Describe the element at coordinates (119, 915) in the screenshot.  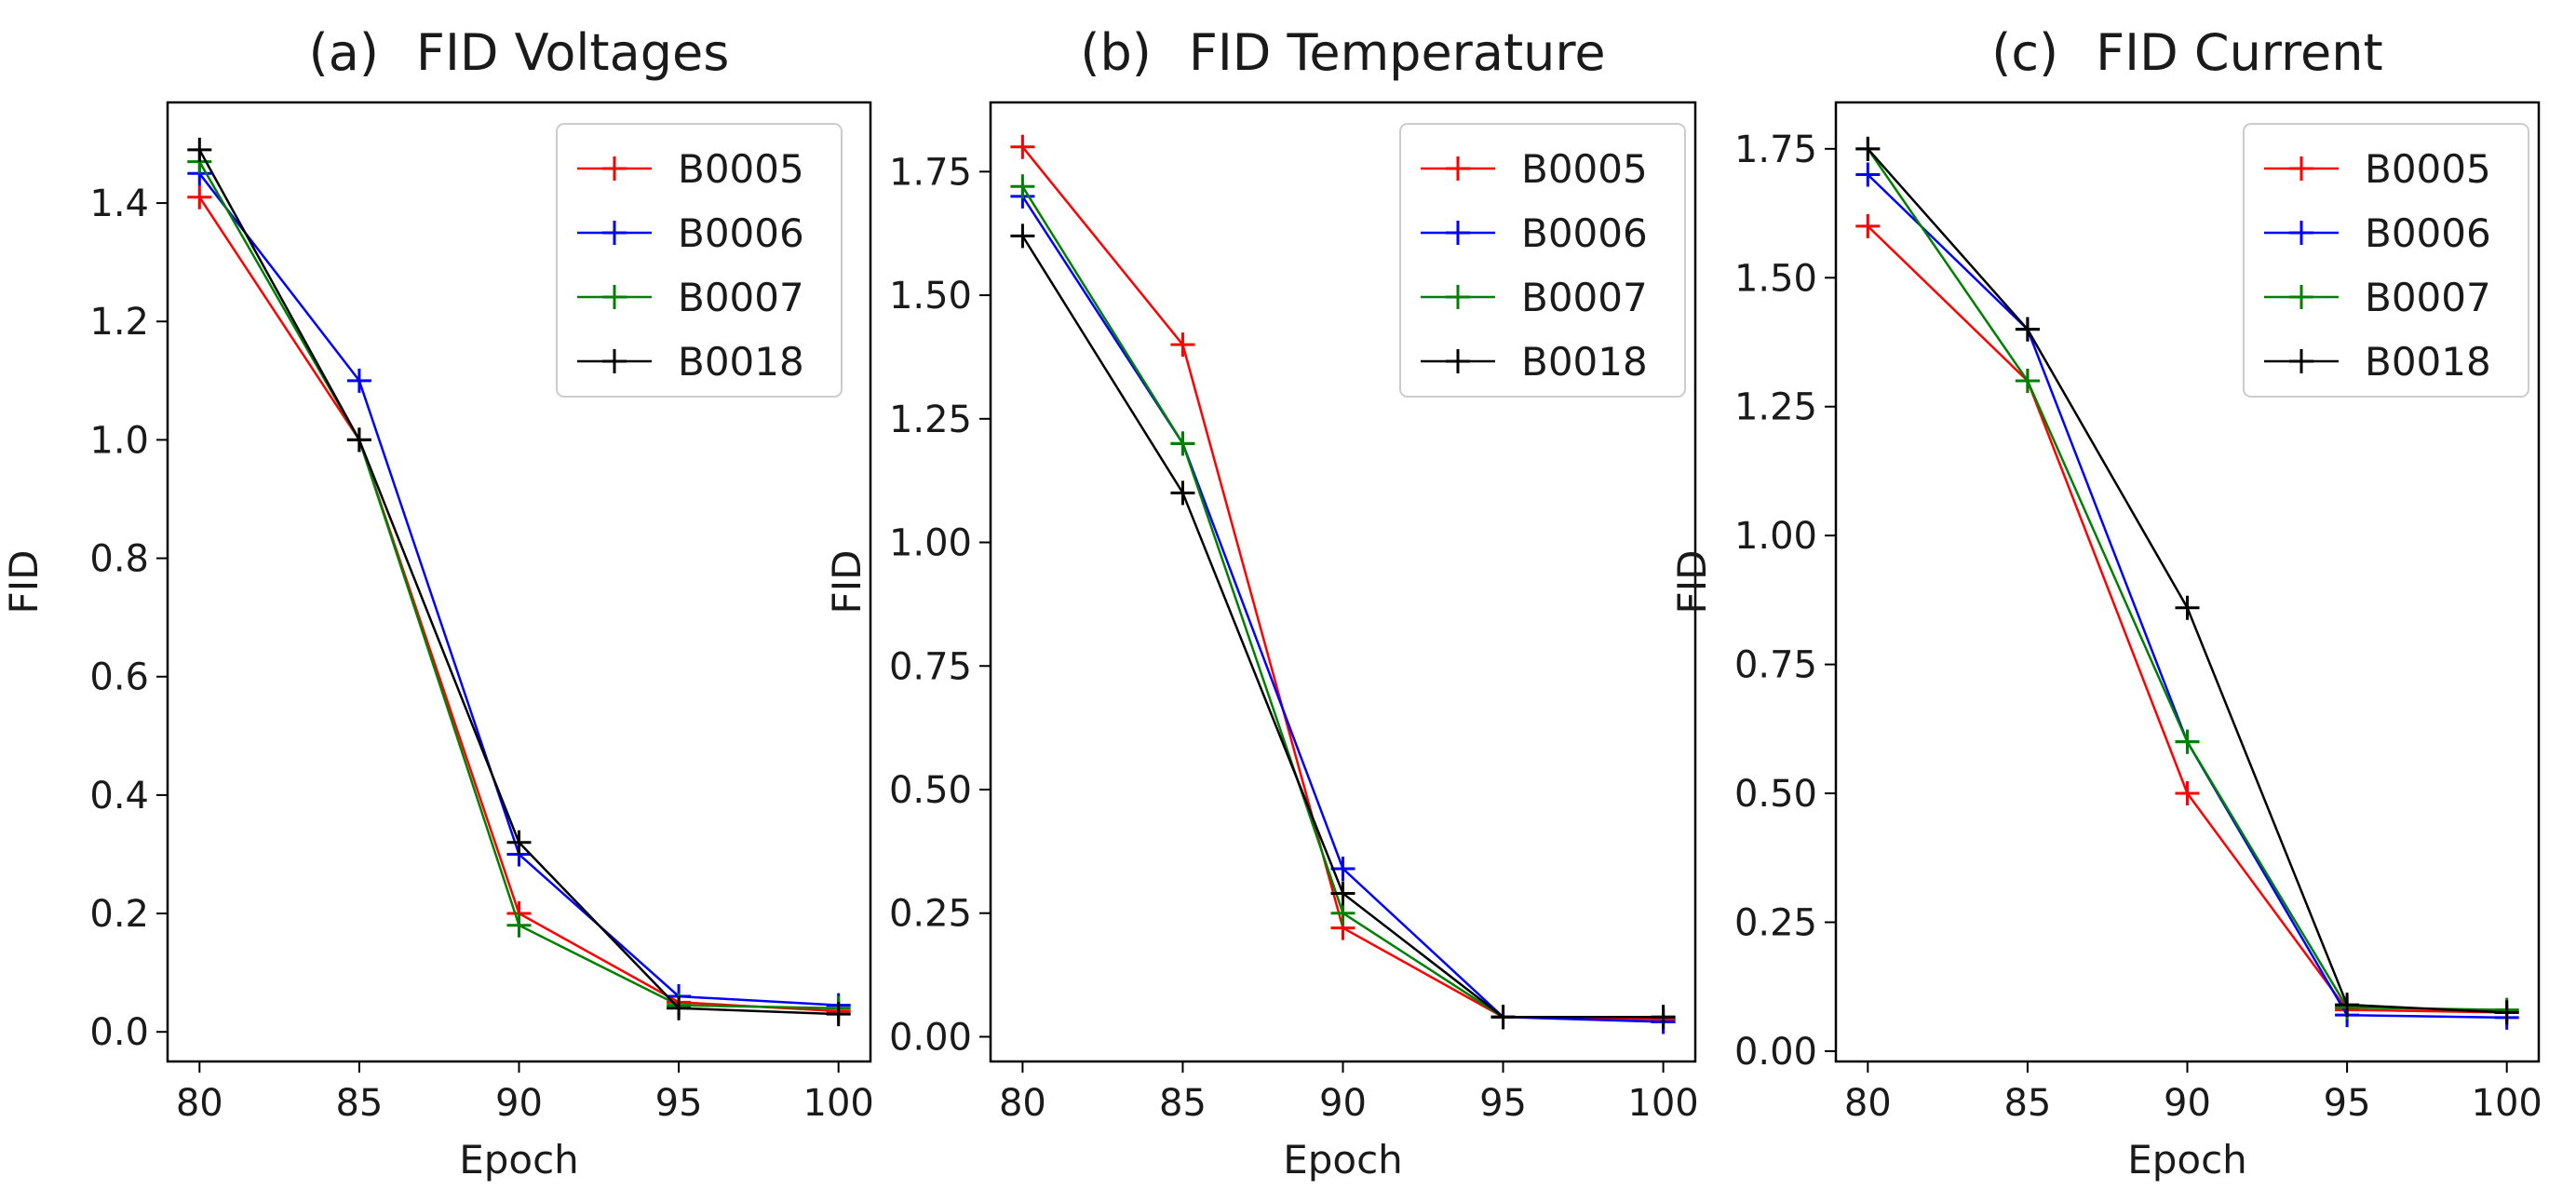
I see `y-tick-label: 0.2` at that location.